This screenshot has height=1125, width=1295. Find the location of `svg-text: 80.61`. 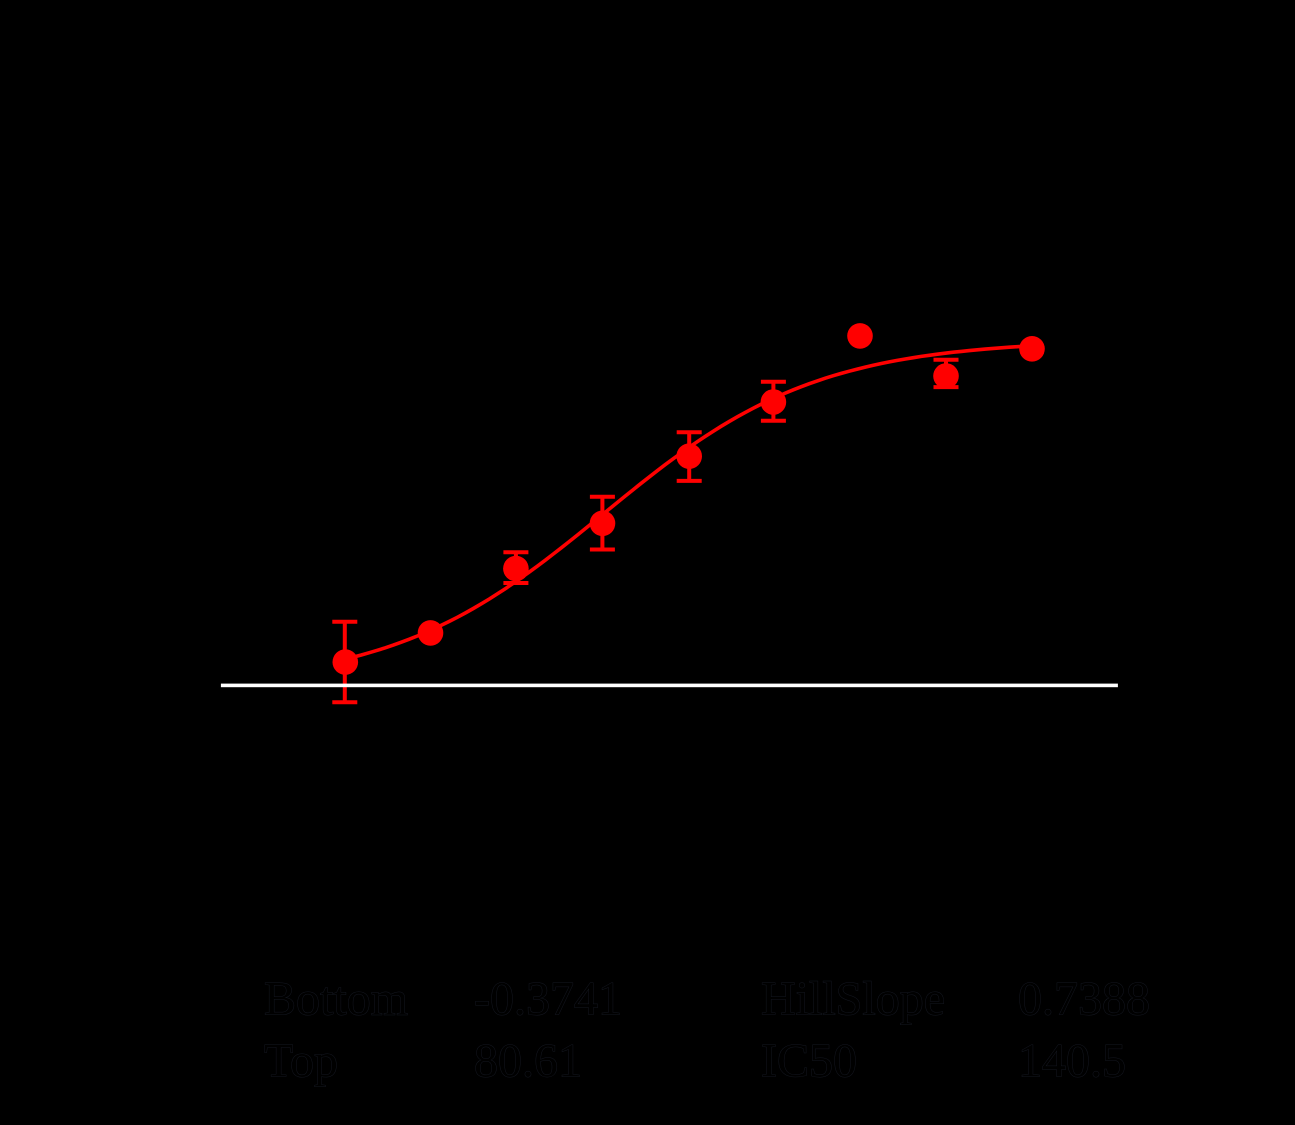

svg-text: 80.61 is located at coordinates (528, 1061).